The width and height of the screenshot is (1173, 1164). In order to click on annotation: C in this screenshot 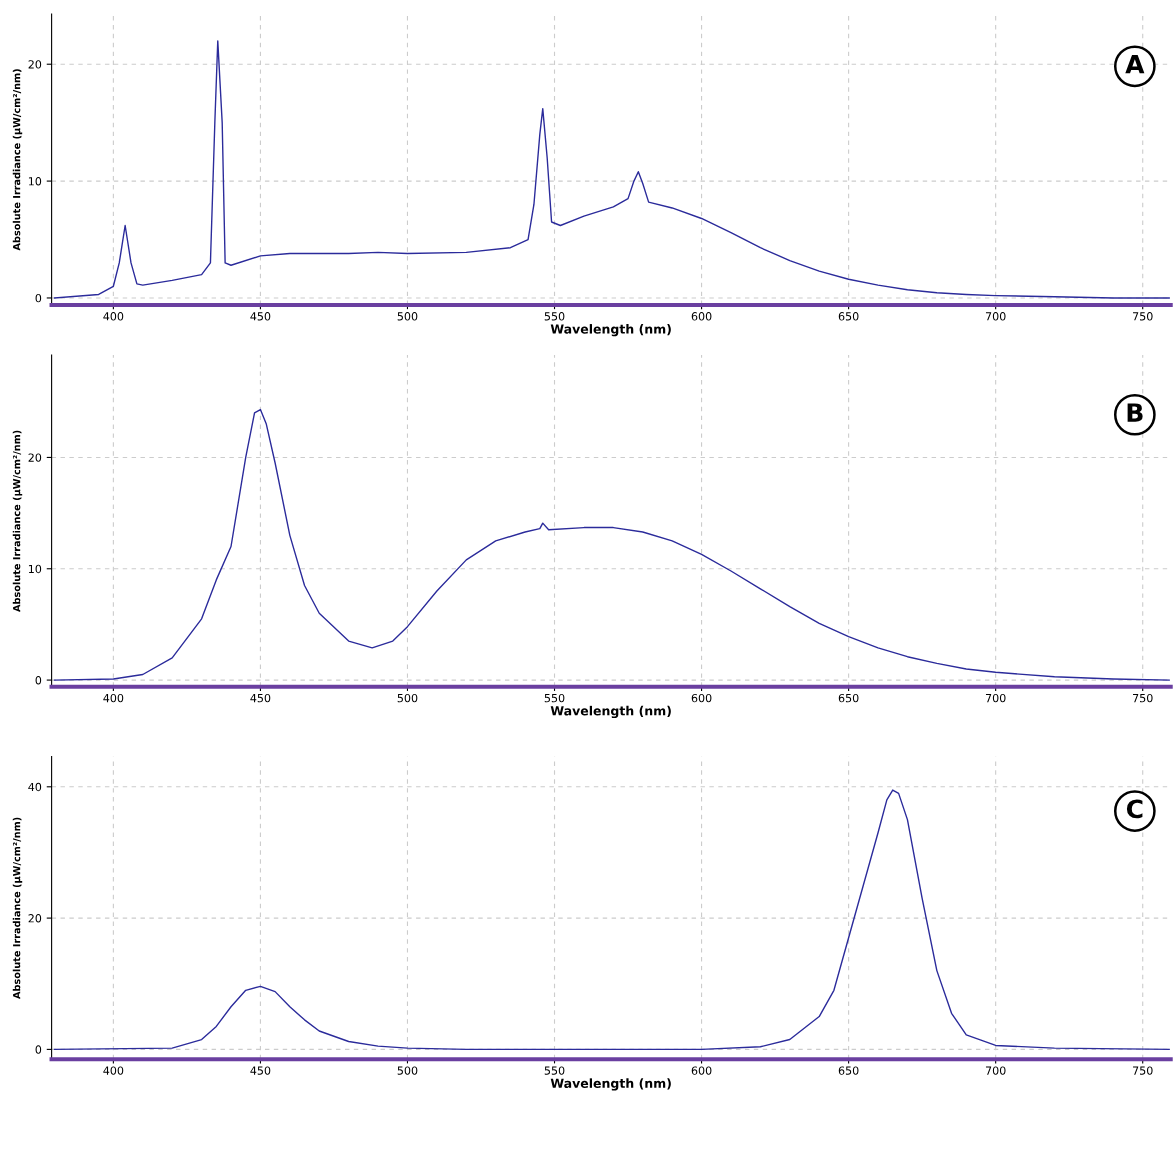, I will do `click(1134, 809)`.